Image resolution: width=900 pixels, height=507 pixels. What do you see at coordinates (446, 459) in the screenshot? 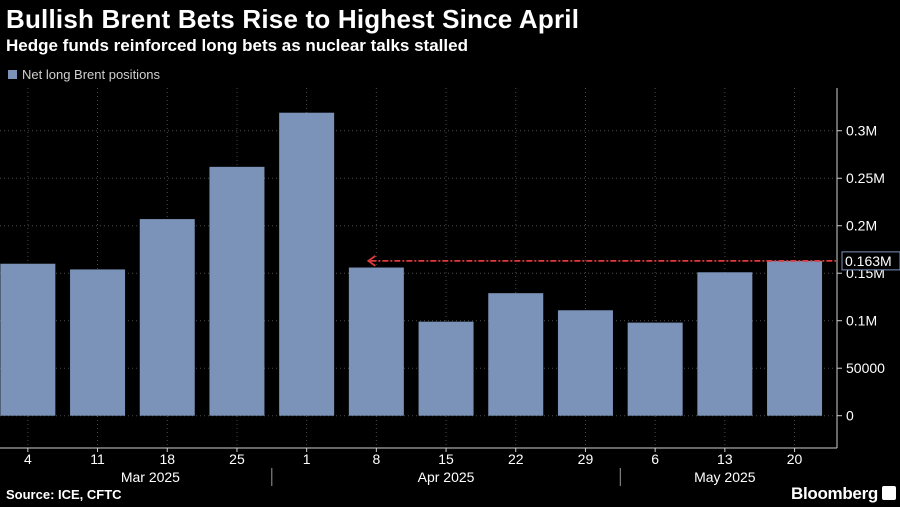
I see `x-tick-label: 15` at bounding box center [446, 459].